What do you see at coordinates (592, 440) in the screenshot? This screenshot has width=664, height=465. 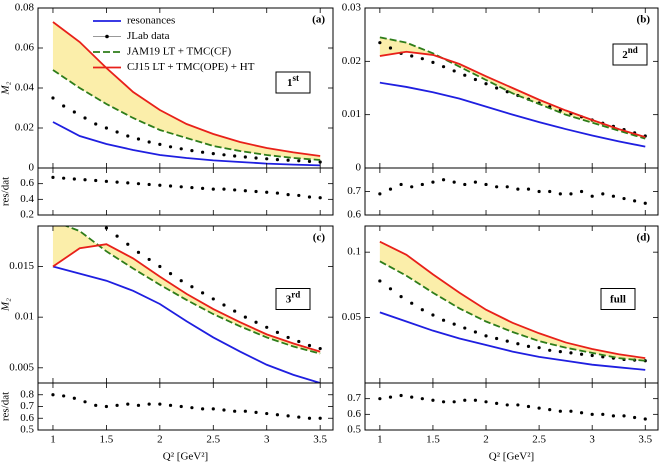 I see `x-tick-label: 3` at bounding box center [592, 440].